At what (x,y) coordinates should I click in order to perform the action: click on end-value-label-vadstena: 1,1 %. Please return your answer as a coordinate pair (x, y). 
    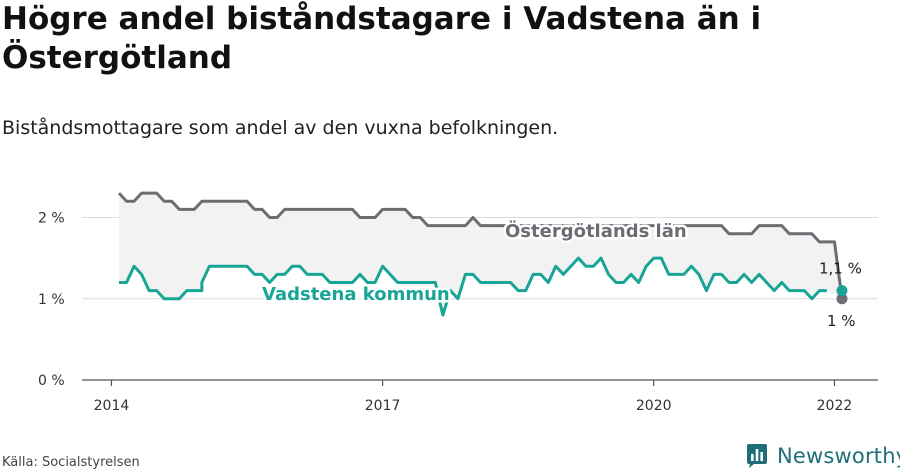
    Looking at the image, I should click on (840, 269).